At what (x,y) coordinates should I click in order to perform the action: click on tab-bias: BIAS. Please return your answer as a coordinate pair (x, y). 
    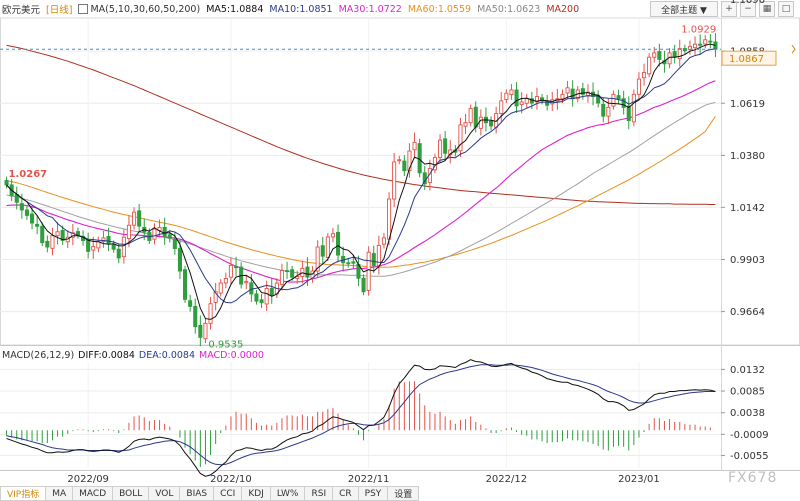
    Looking at the image, I should click on (197, 493).